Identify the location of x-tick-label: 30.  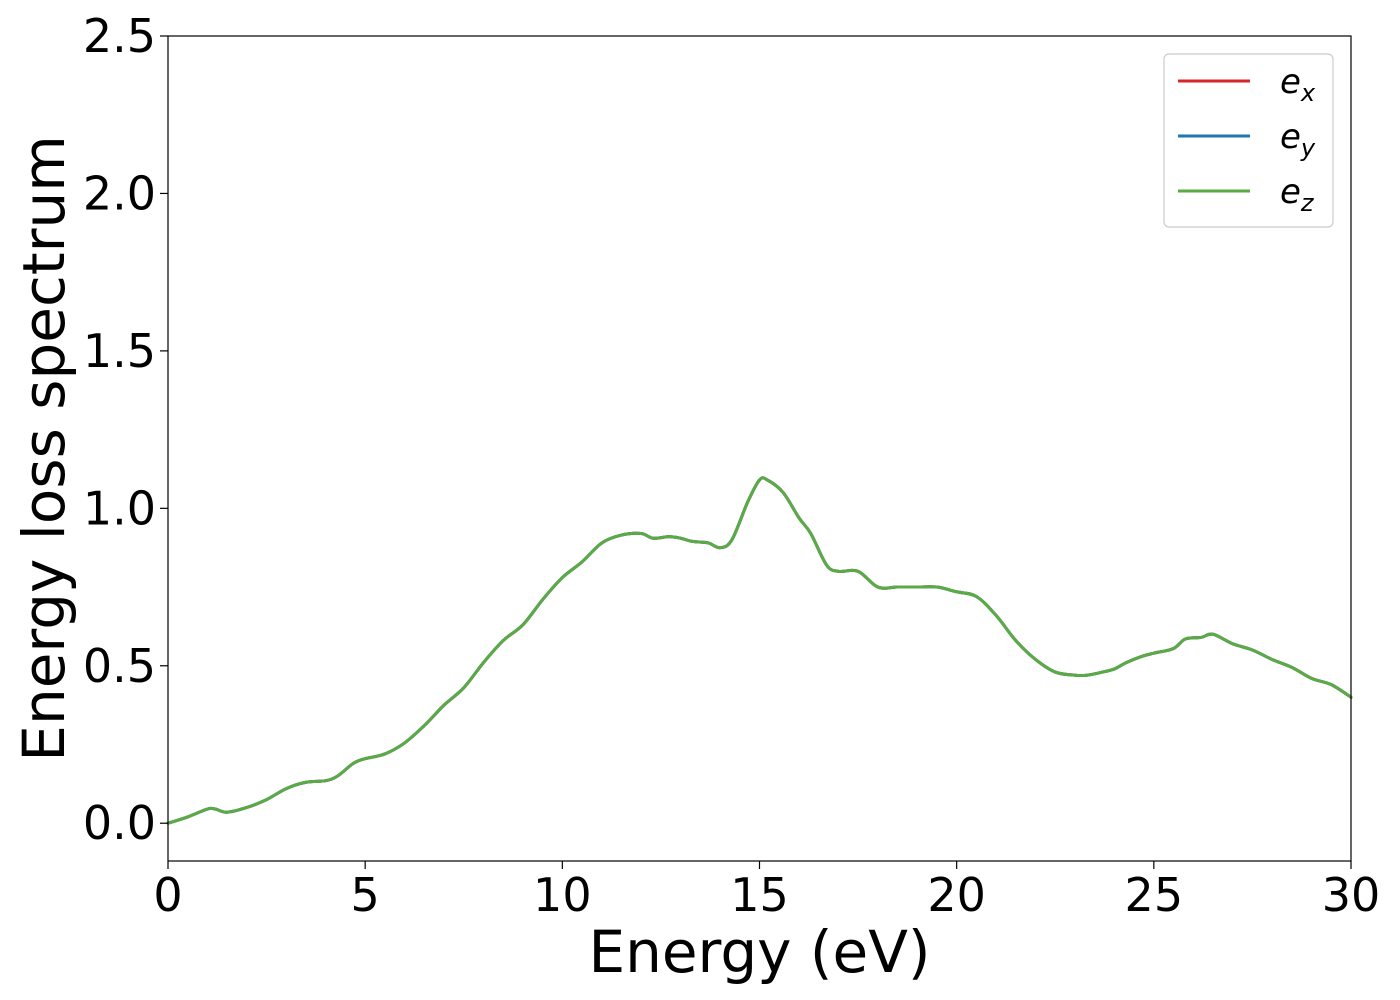
(1351, 895).